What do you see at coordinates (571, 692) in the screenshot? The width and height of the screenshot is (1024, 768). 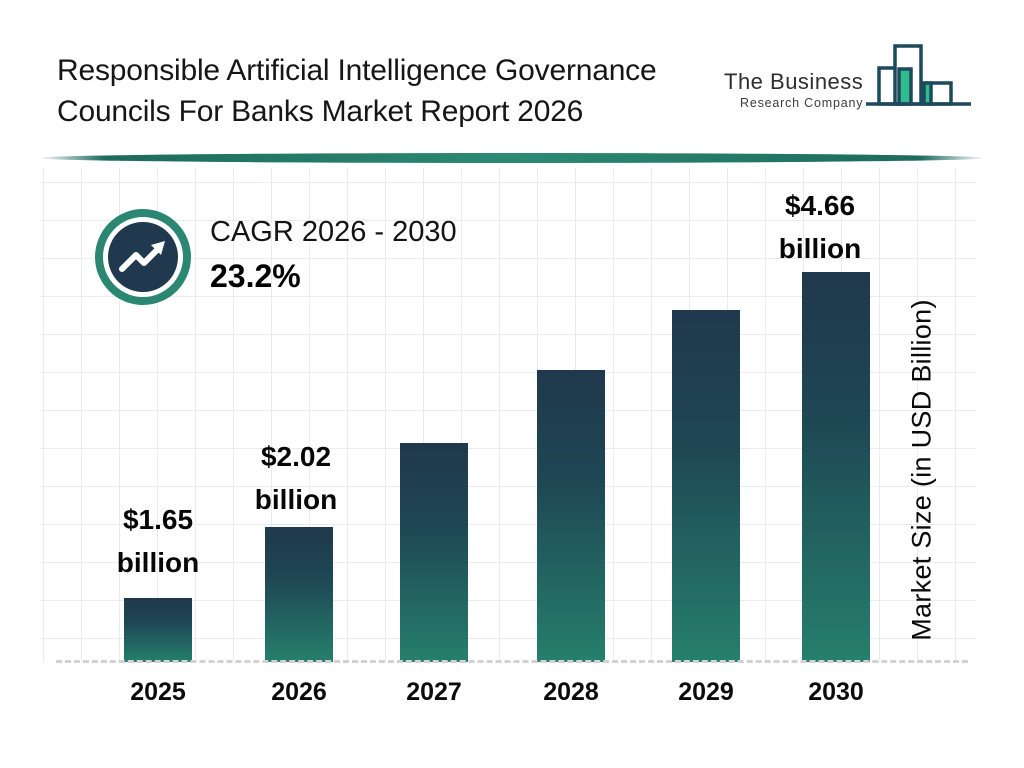 I see `x-tick-2028: 2028` at bounding box center [571, 692].